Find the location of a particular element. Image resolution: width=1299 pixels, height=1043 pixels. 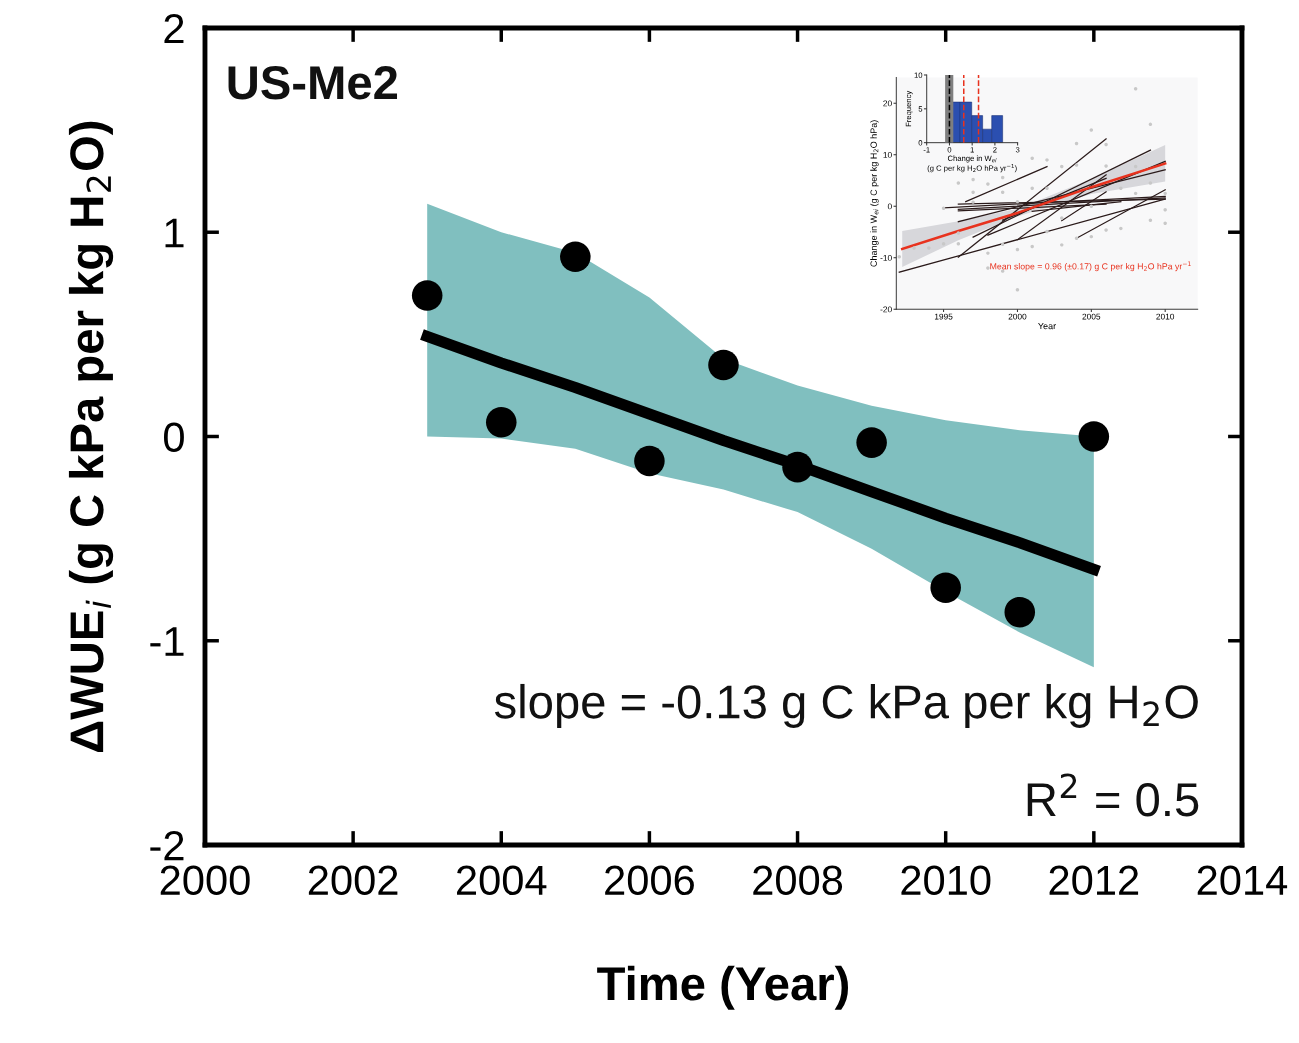

x-tick-label: 2005 is located at coordinates (1091, 316).